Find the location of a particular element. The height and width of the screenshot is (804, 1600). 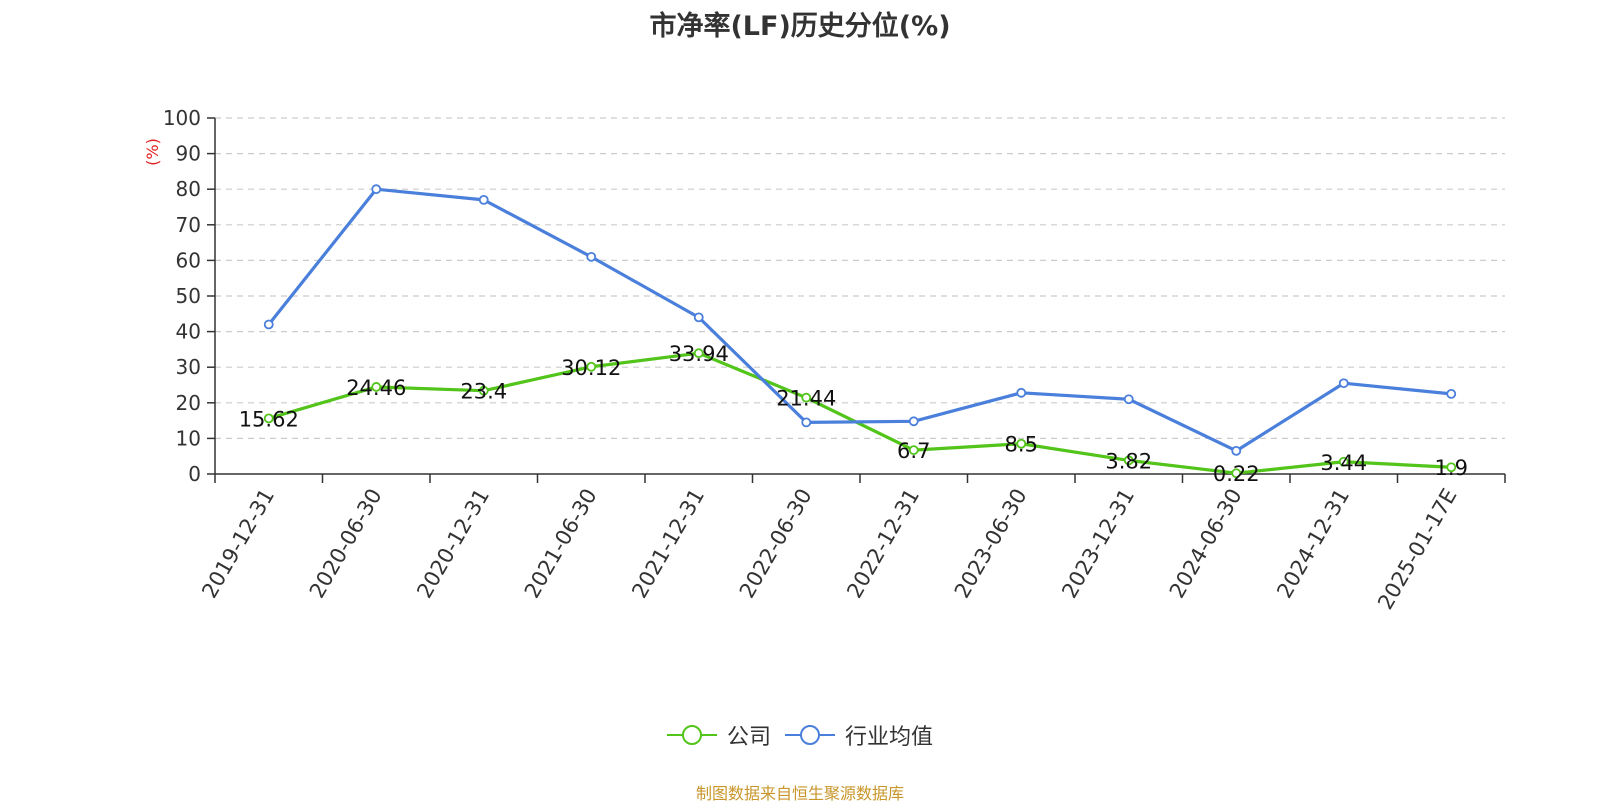

legend: 公司 行业均值 is located at coordinates (800, 735).